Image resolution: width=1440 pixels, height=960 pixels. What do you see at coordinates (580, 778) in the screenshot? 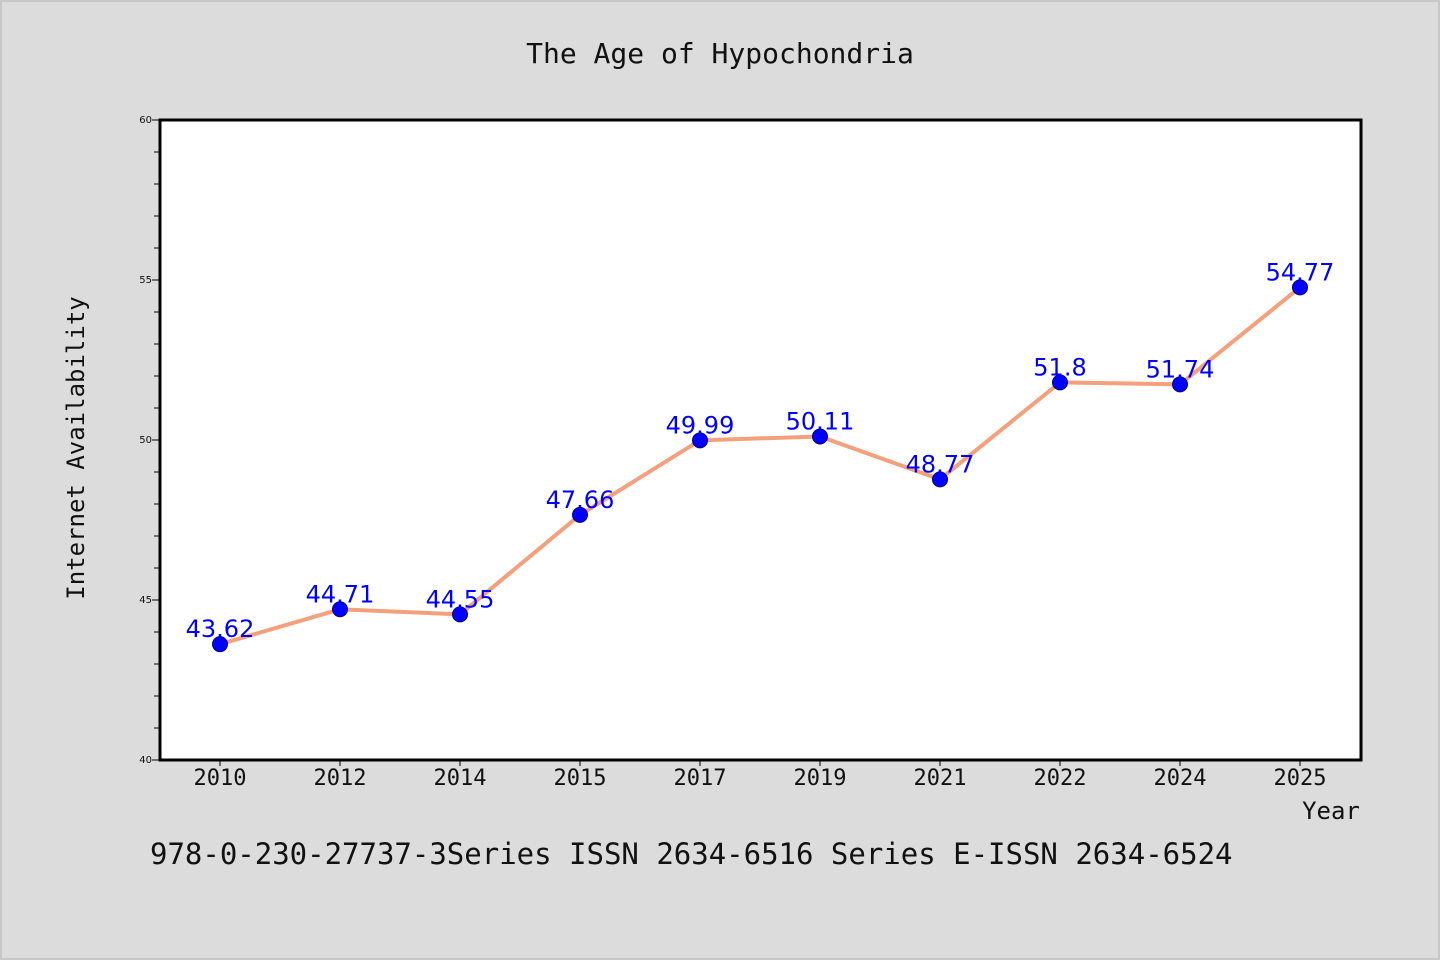
I see `x-tick-label: 2015` at bounding box center [580, 778].